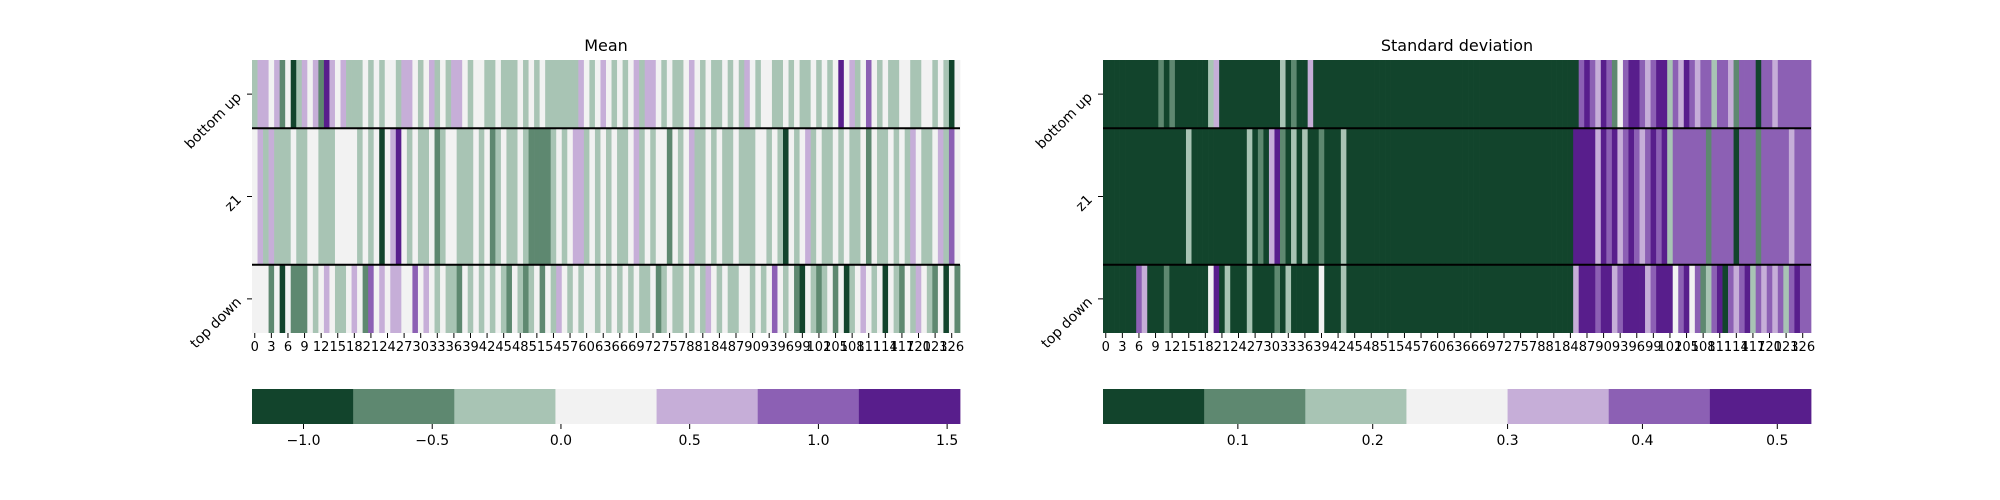 This screenshot has width=2000, height=500. I want to click on x-tick-label: 93, so click(1620, 347).